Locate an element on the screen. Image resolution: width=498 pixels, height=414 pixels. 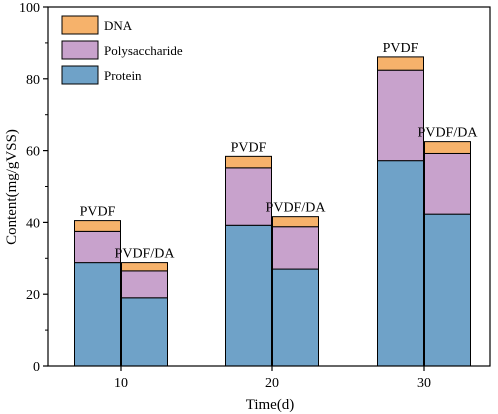
y-tick-label-0: 0 is located at coordinates (36, 367).